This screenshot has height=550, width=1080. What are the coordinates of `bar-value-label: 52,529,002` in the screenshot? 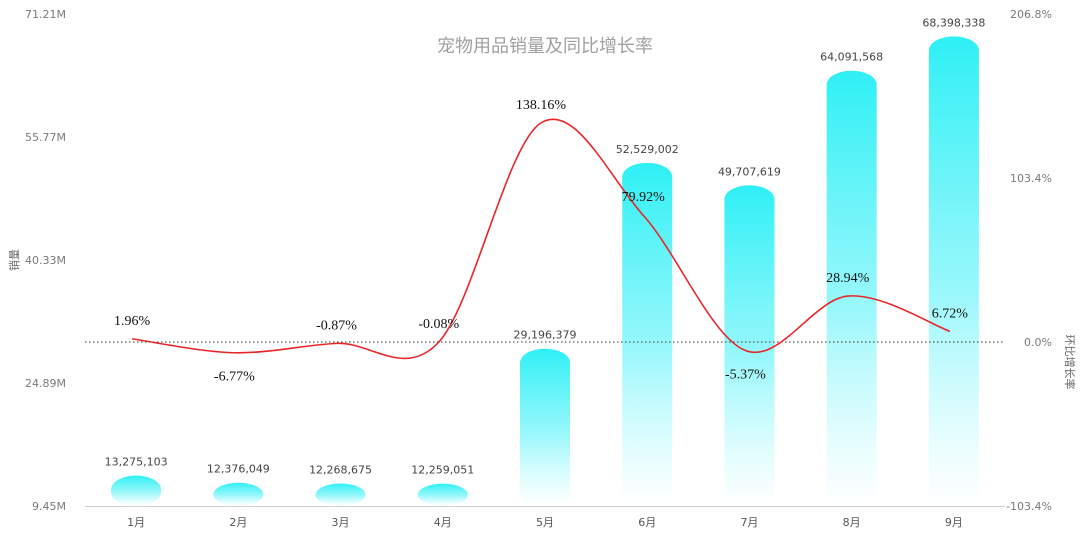 It's located at (647, 149).